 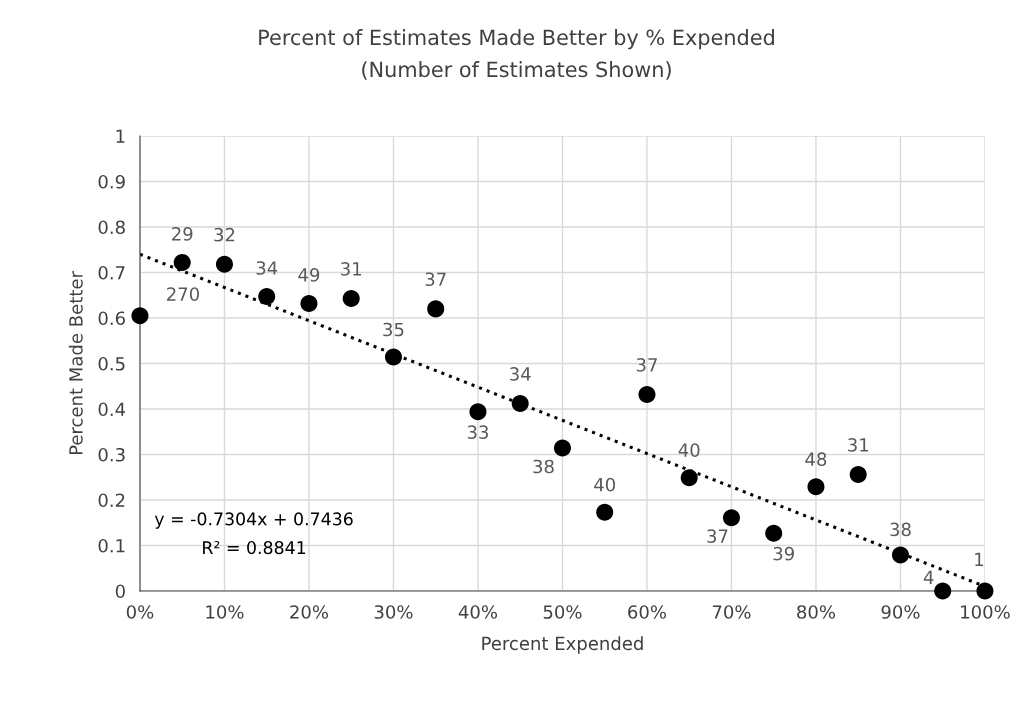 What do you see at coordinates (112, 409) in the screenshot?
I see `y-tick-label: 0.4` at bounding box center [112, 409].